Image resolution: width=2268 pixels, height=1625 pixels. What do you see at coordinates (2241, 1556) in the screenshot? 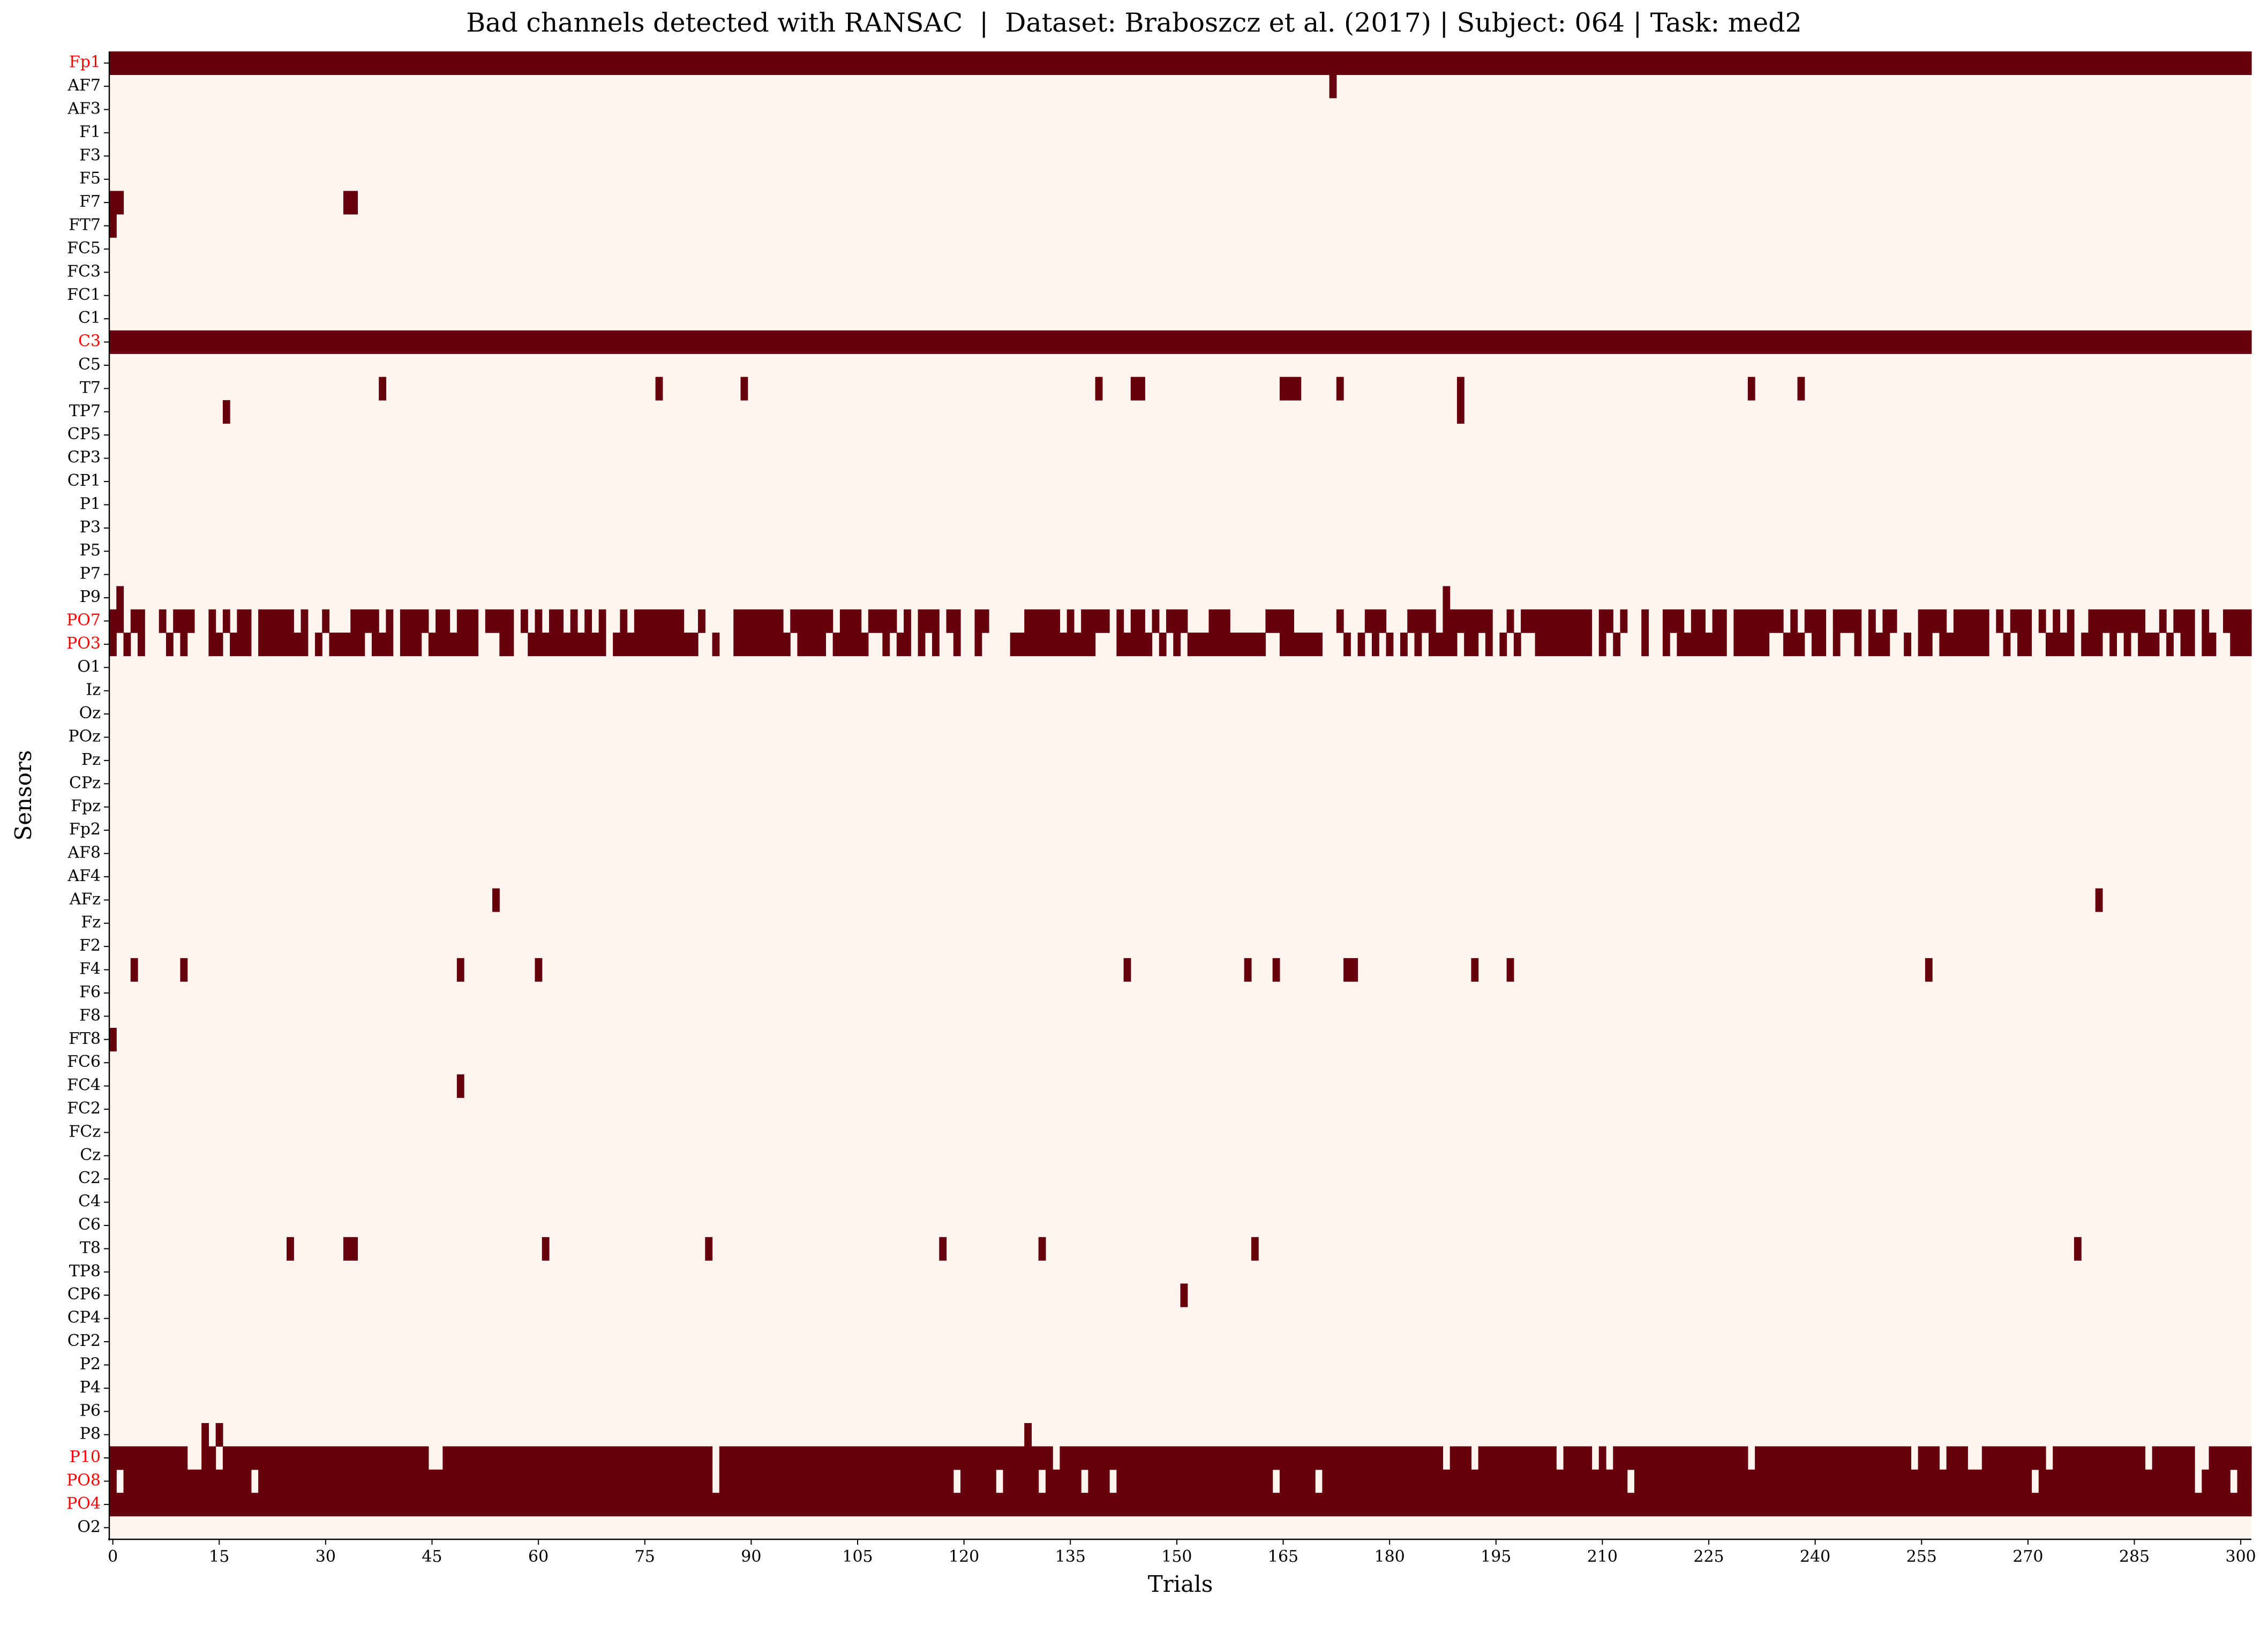
I see `x-tick-label-300: 300` at bounding box center [2241, 1556].